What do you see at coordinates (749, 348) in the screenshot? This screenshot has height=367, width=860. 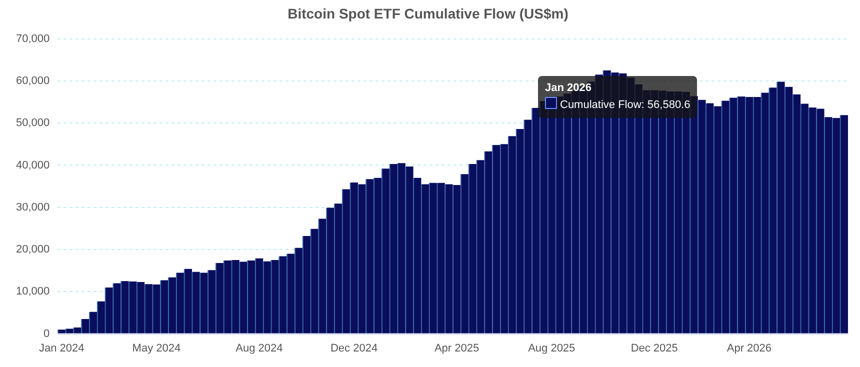 I see `x-tick-label: Apr 2026` at bounding box center [749, 348].